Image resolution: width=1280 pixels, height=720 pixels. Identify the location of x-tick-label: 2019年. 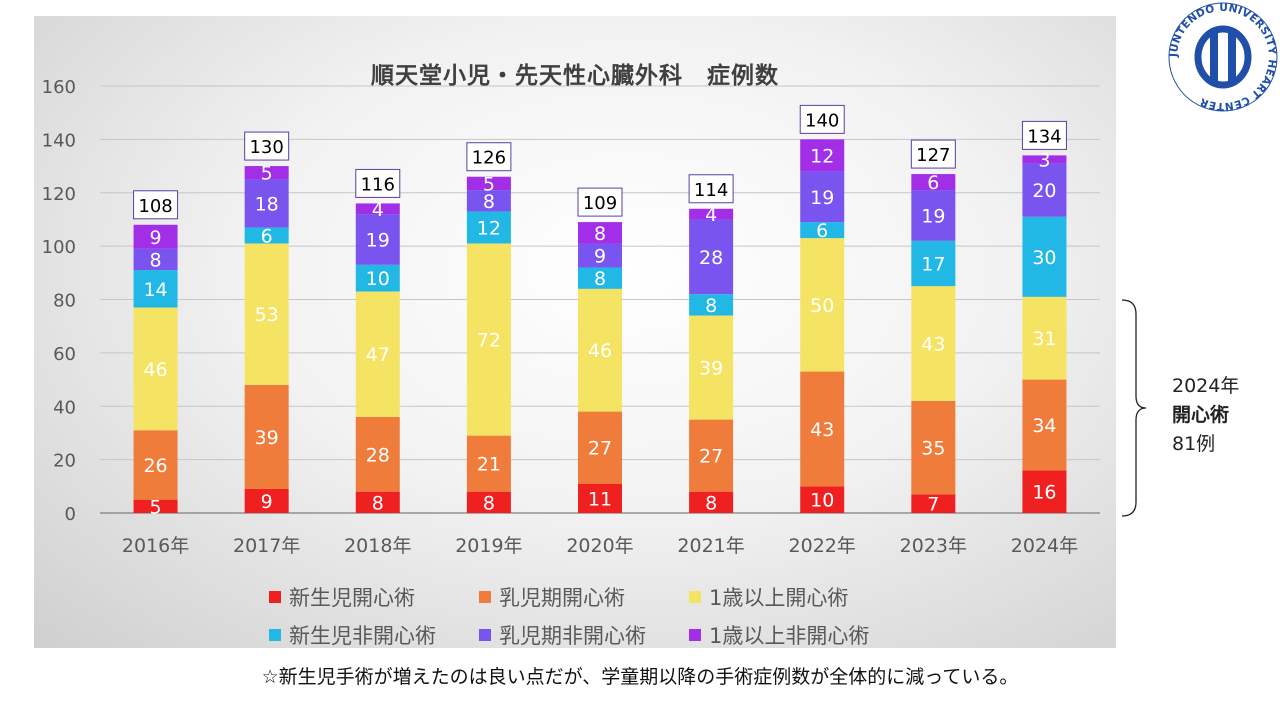
(488, 546).